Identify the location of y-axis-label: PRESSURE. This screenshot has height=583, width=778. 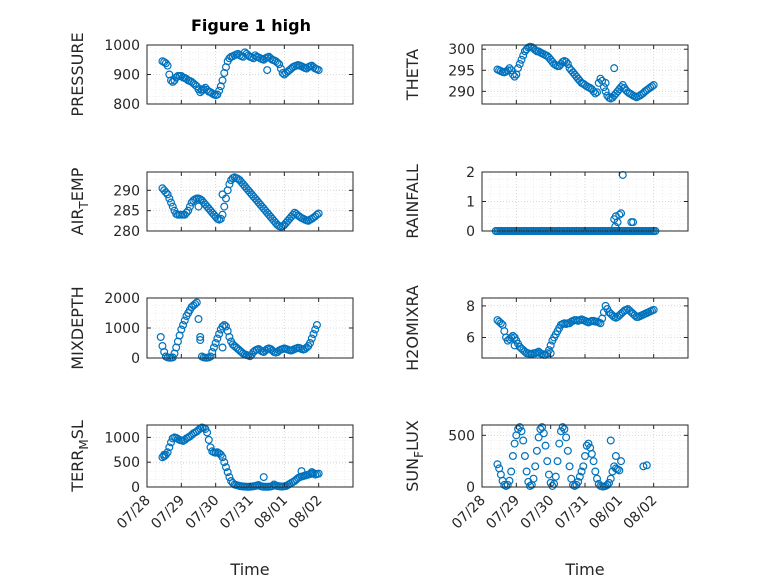
(77, 74).